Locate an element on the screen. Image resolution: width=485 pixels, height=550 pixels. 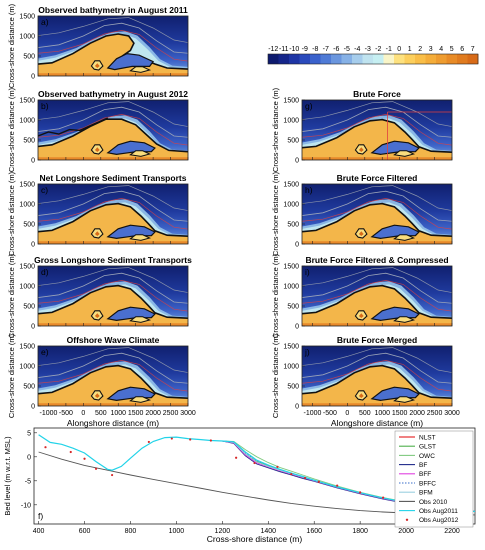
colorbar-tick-label: -9 is located at coordinates (305, 49).